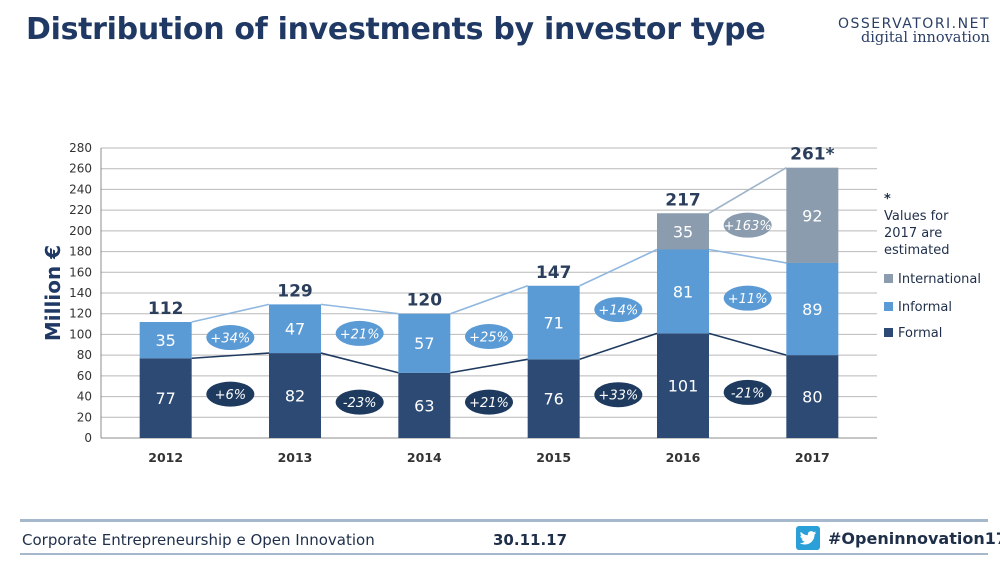 The height and width of the screenshot is (562, 1000). Describe the element at coordinates (165, 457) in the screenshot. I see `x-tick-label: 2012` at that location.